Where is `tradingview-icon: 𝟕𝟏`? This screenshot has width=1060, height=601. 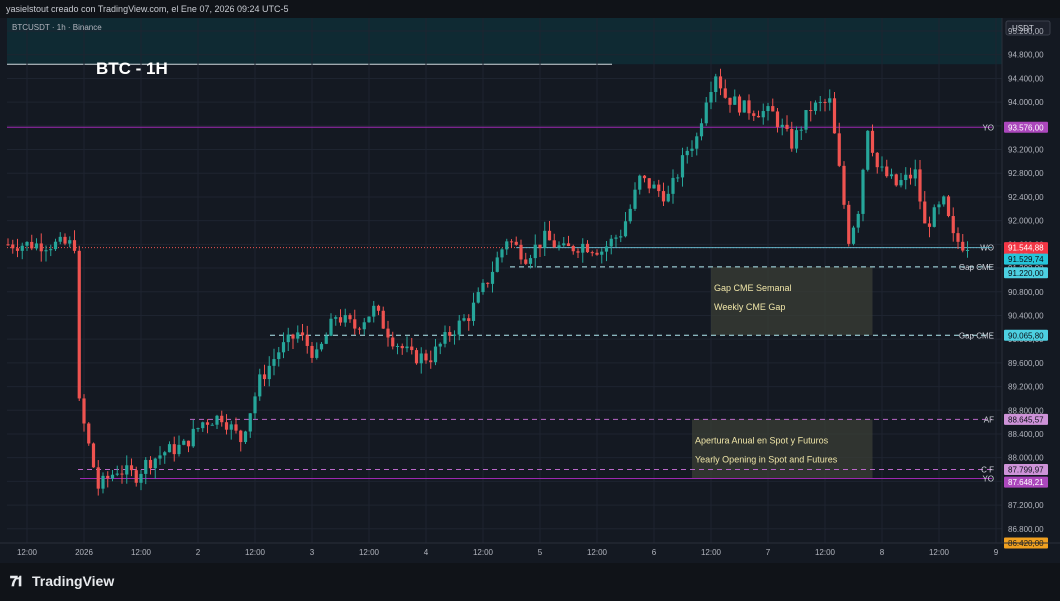
tradingview-icon: 𝟕𝟏 is located at coordinates (17, 581).